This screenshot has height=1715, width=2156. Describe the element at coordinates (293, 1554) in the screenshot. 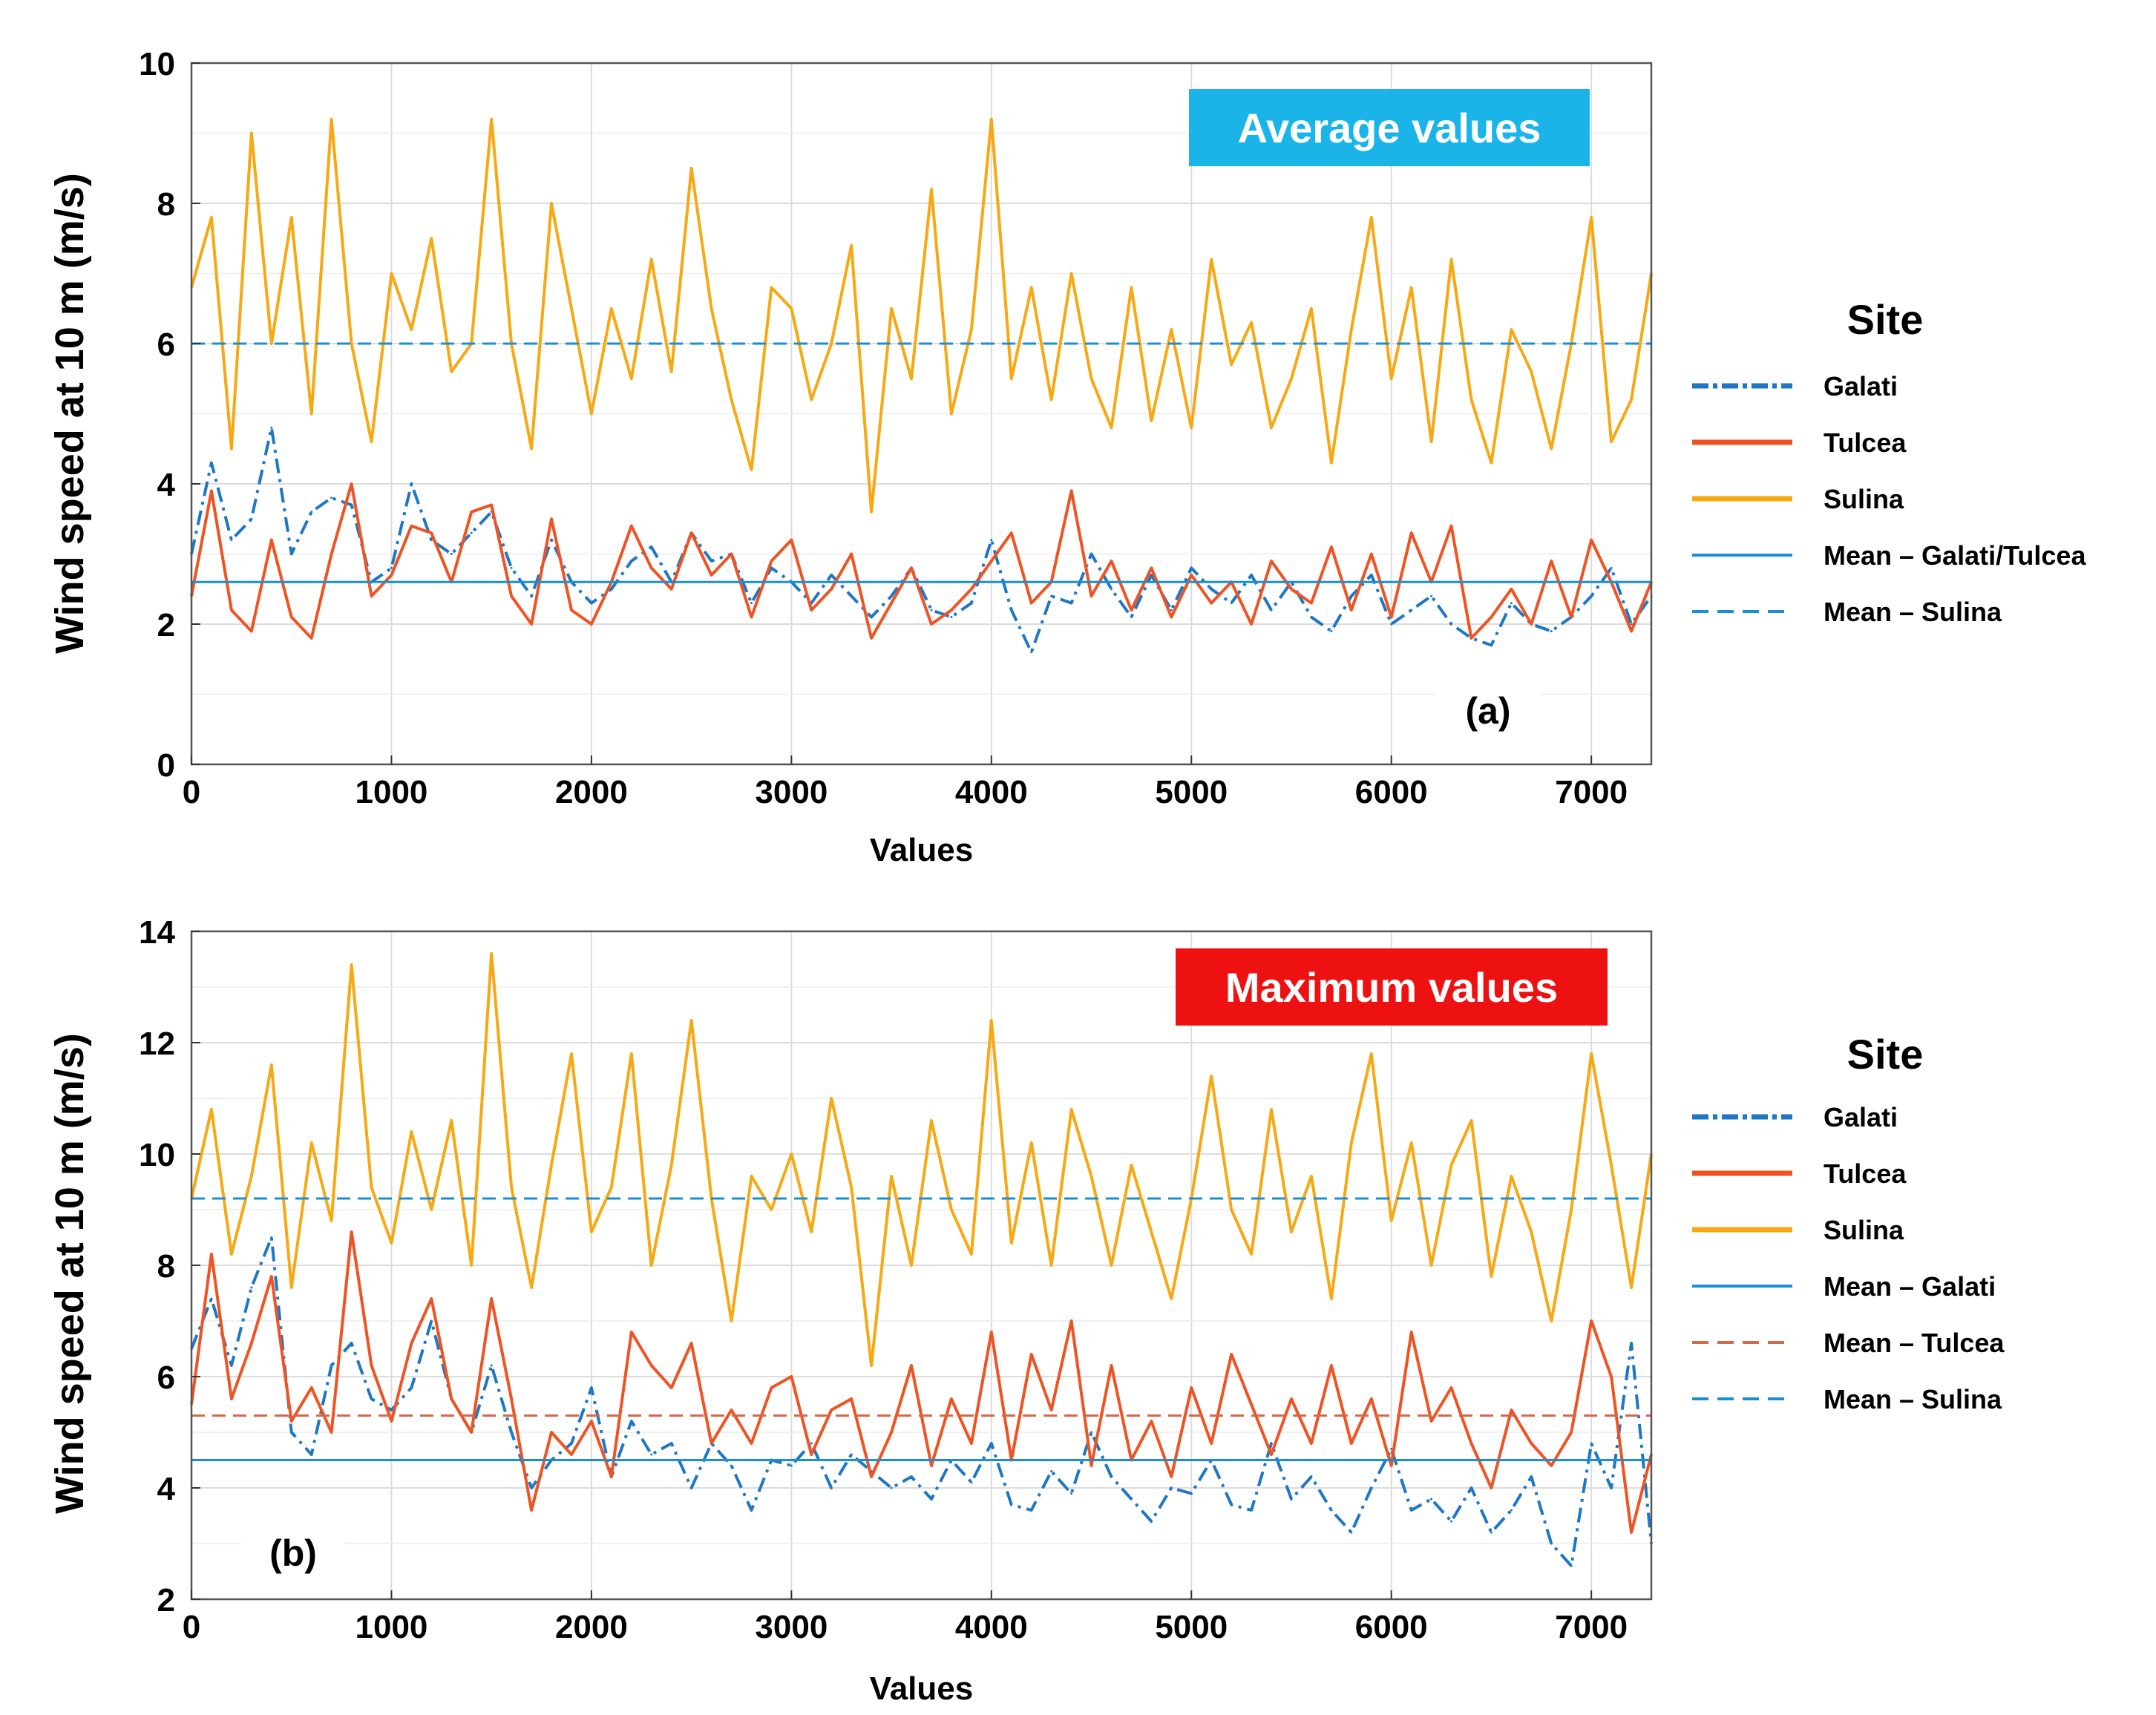

I see `panel-label-bg` at that location.